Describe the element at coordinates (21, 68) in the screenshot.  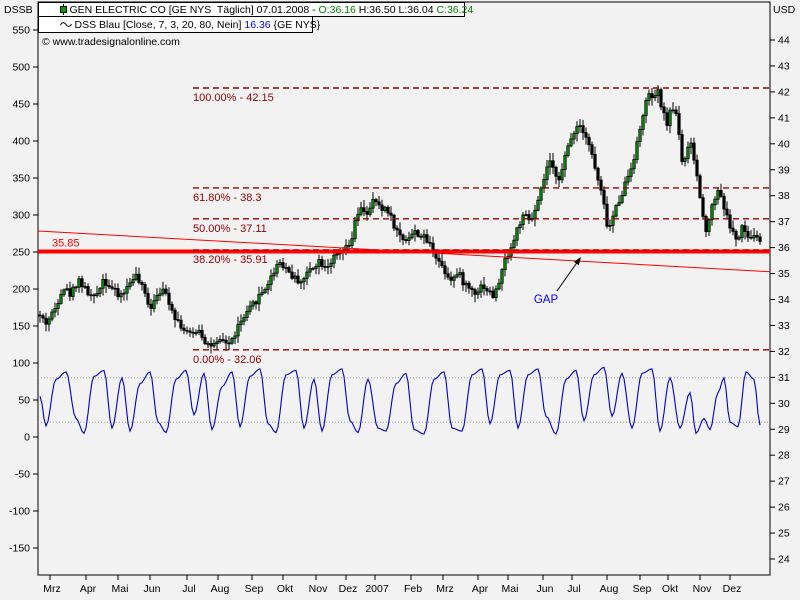
I see `left-axis-tick-label: 500` at that location.